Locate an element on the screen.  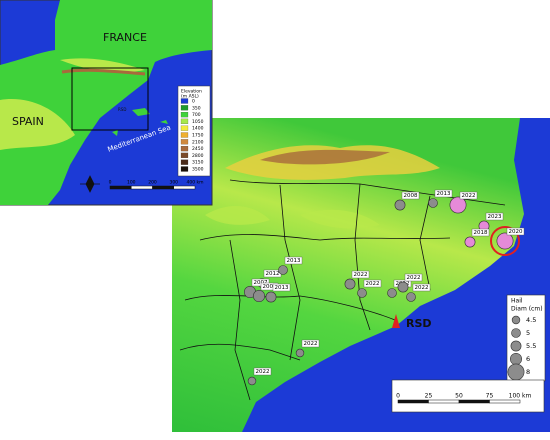
country-label: FRANCE is located at coordinates (125, 37).